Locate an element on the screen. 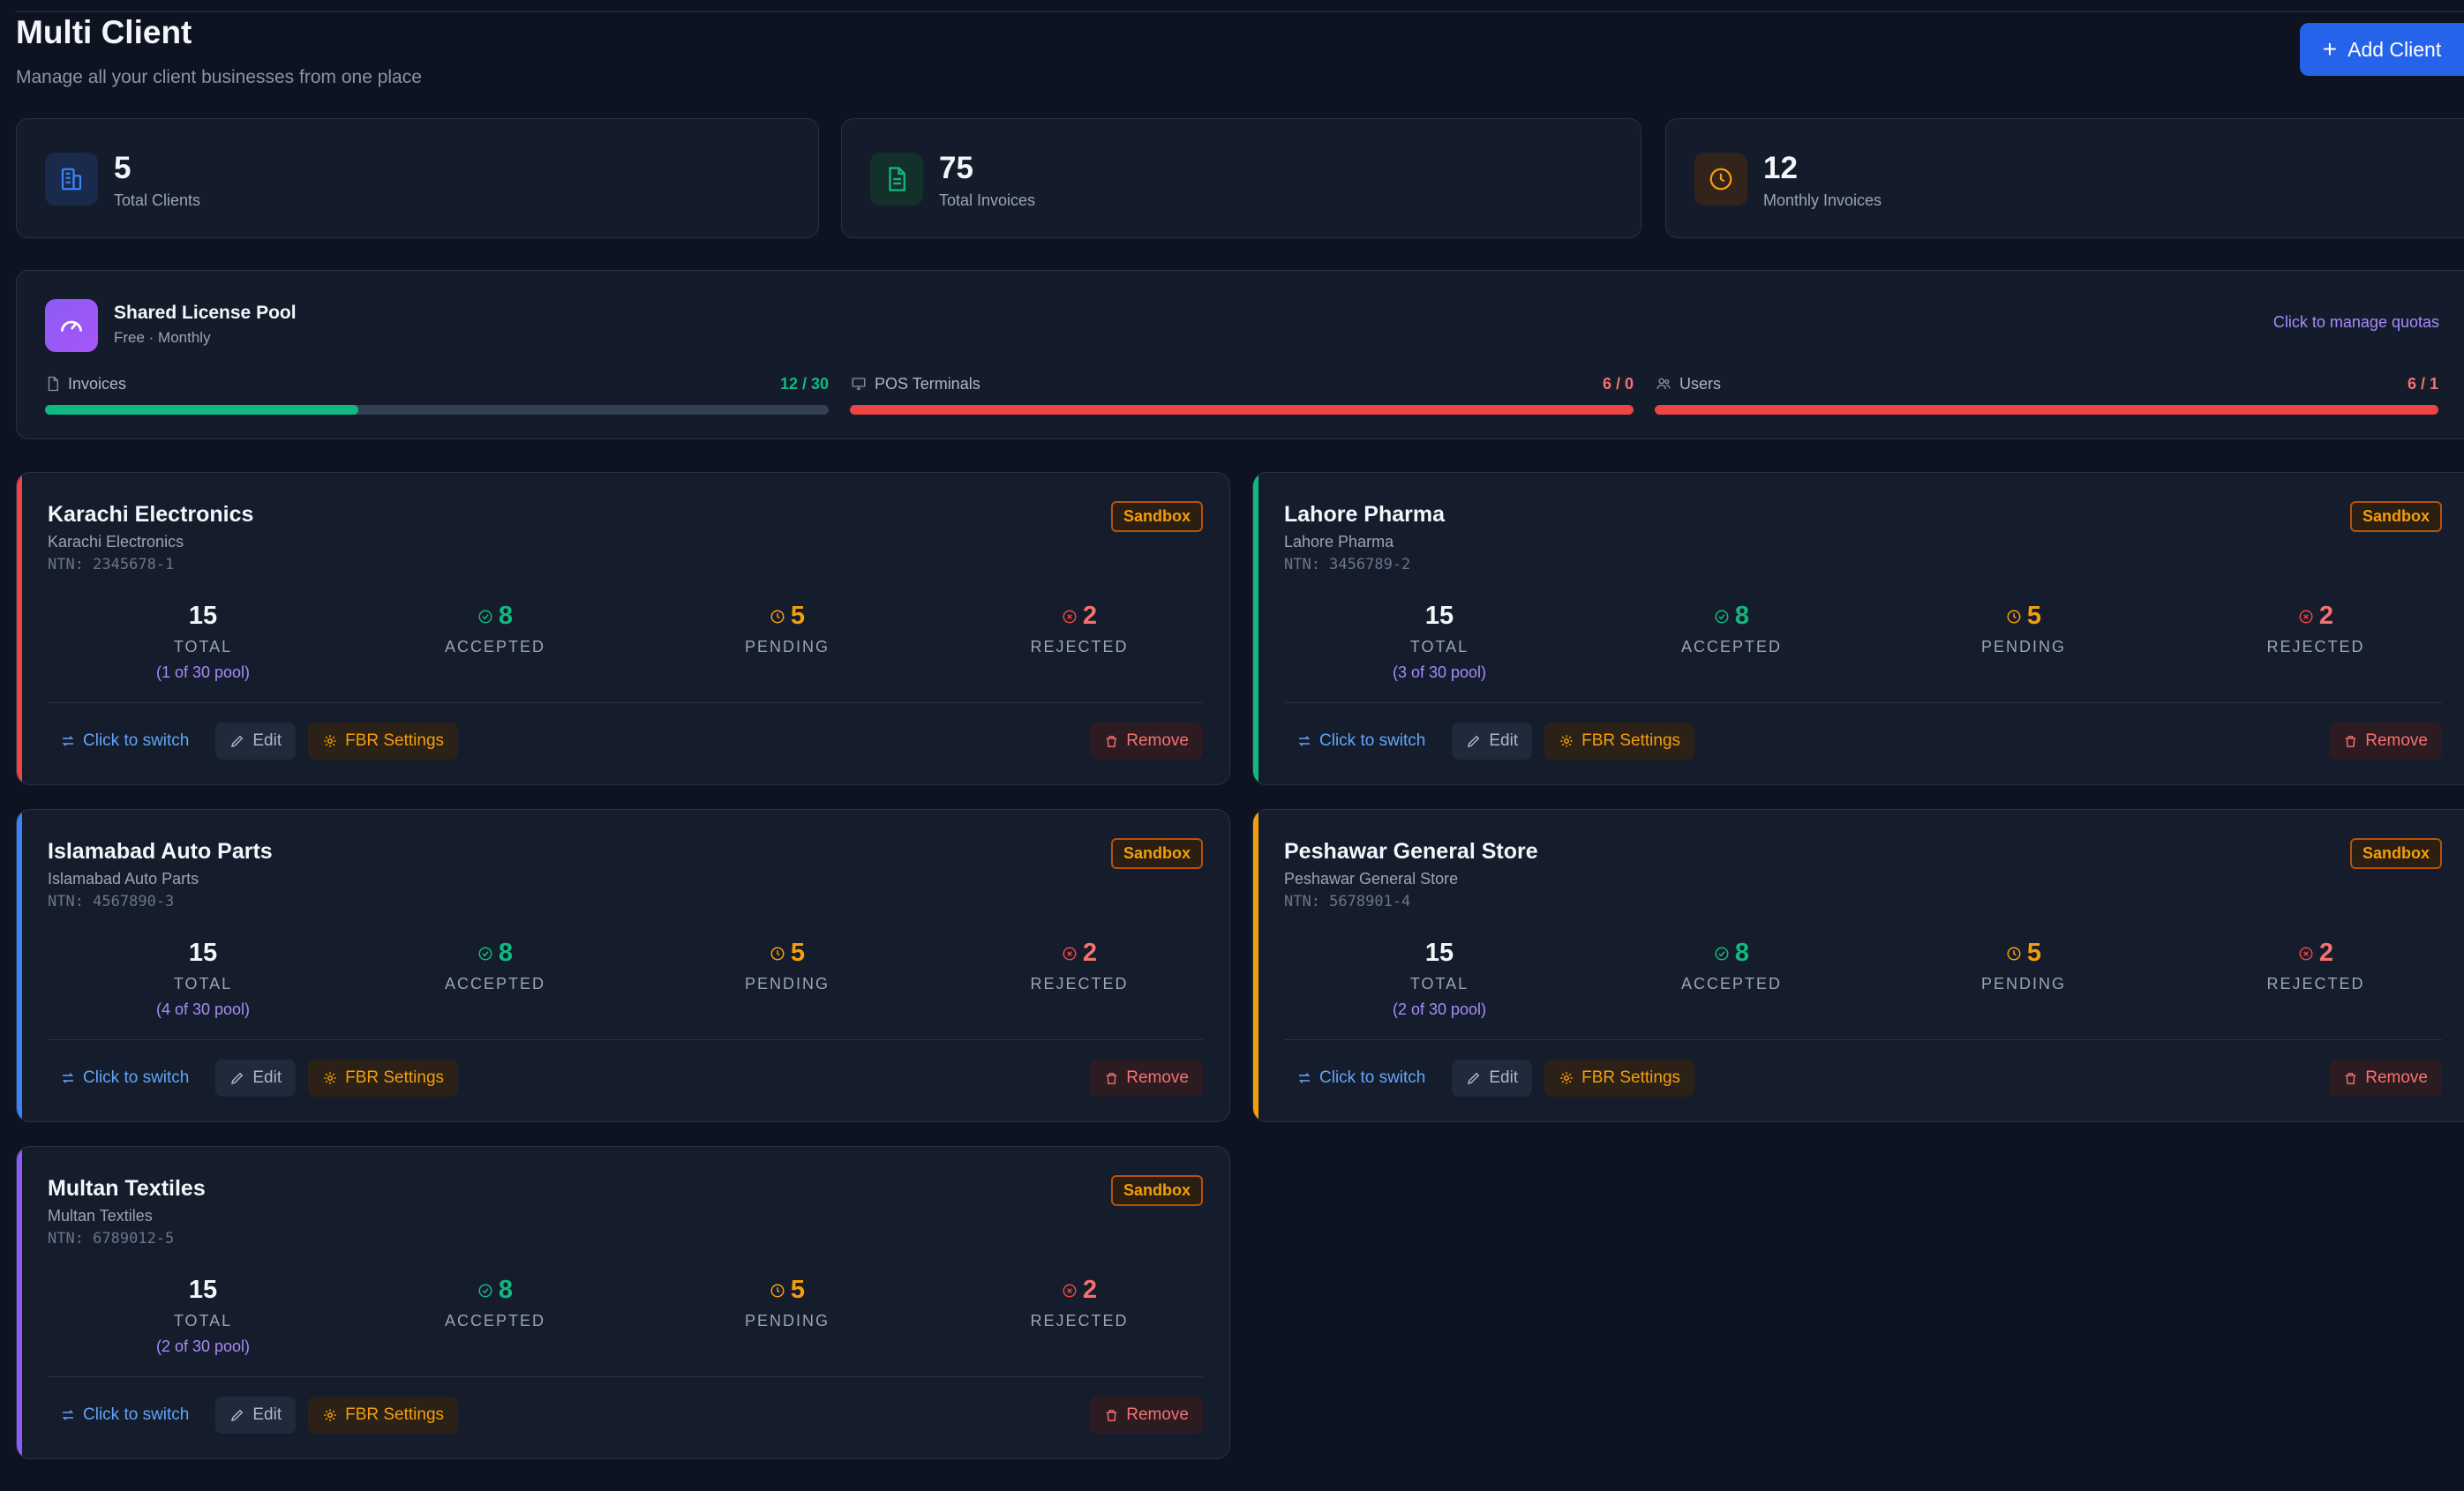 The height and width of the screenshot is (1491, 2464). client-name: Peshawar General Store is located at coordinates (1411, 851).